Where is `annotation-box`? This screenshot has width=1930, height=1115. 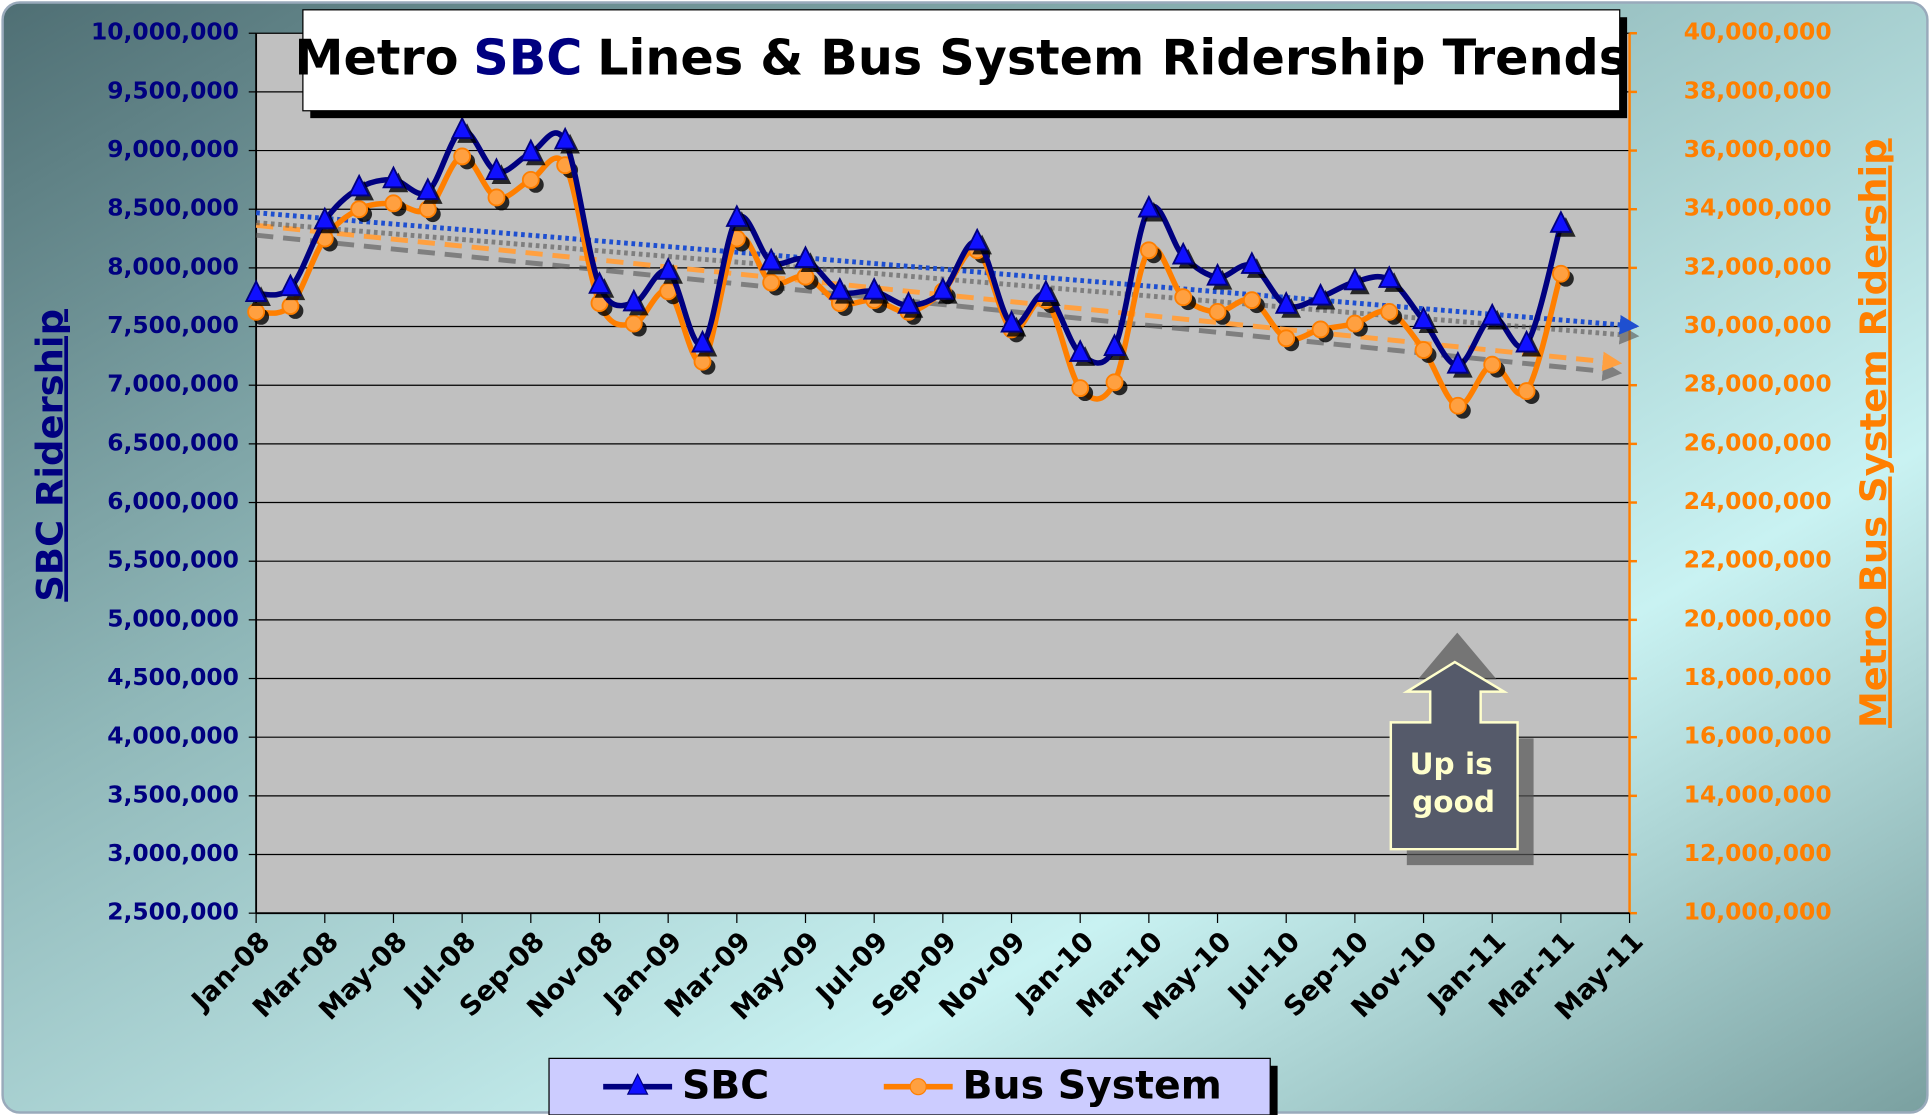 annotation-box is located at coordinates (1454, 755).